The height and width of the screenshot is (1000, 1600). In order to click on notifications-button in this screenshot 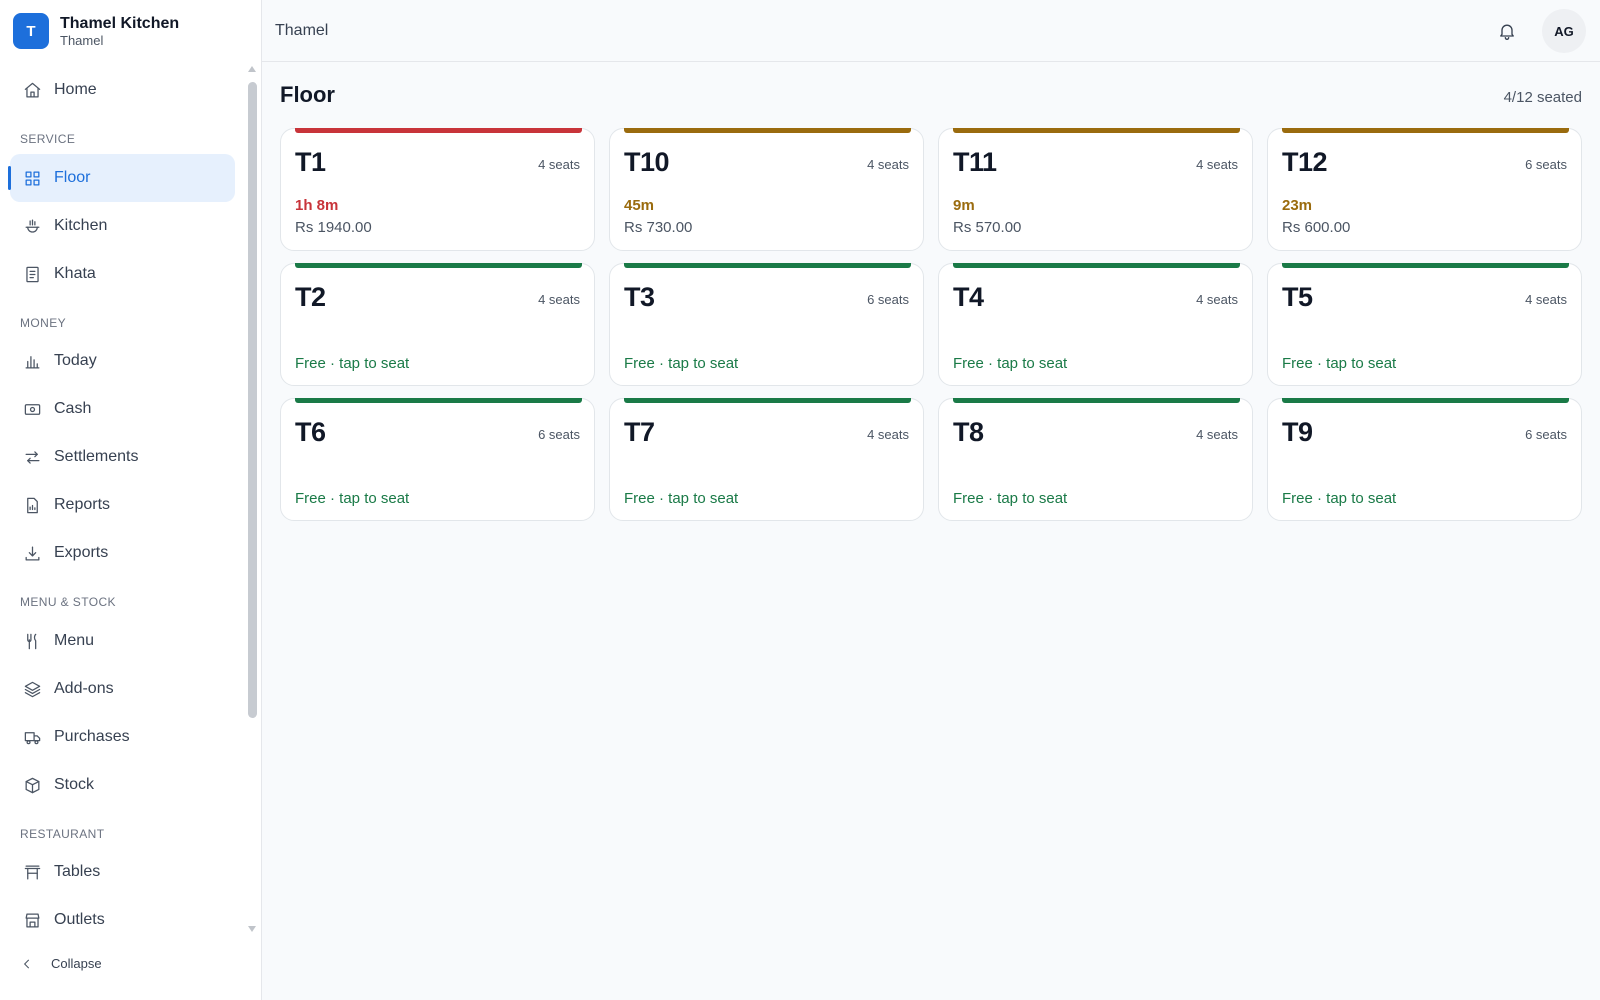, I will do `click(1507, 31)`.